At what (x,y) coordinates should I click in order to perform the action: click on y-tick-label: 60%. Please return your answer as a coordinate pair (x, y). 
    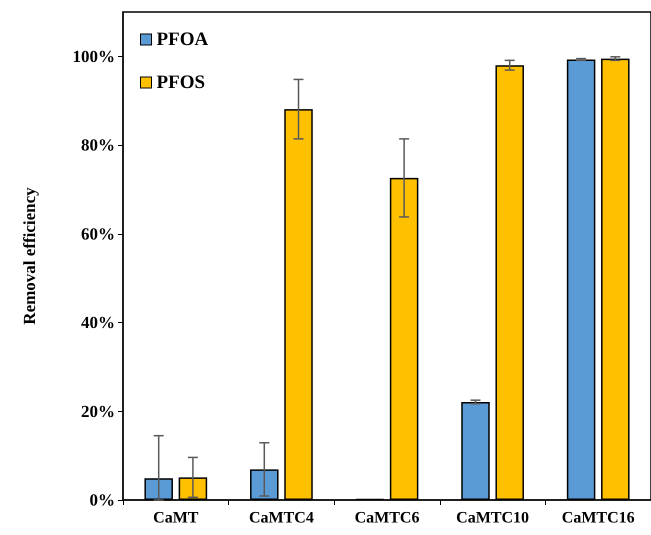
    Looking at the image, I should click on (98, 234).